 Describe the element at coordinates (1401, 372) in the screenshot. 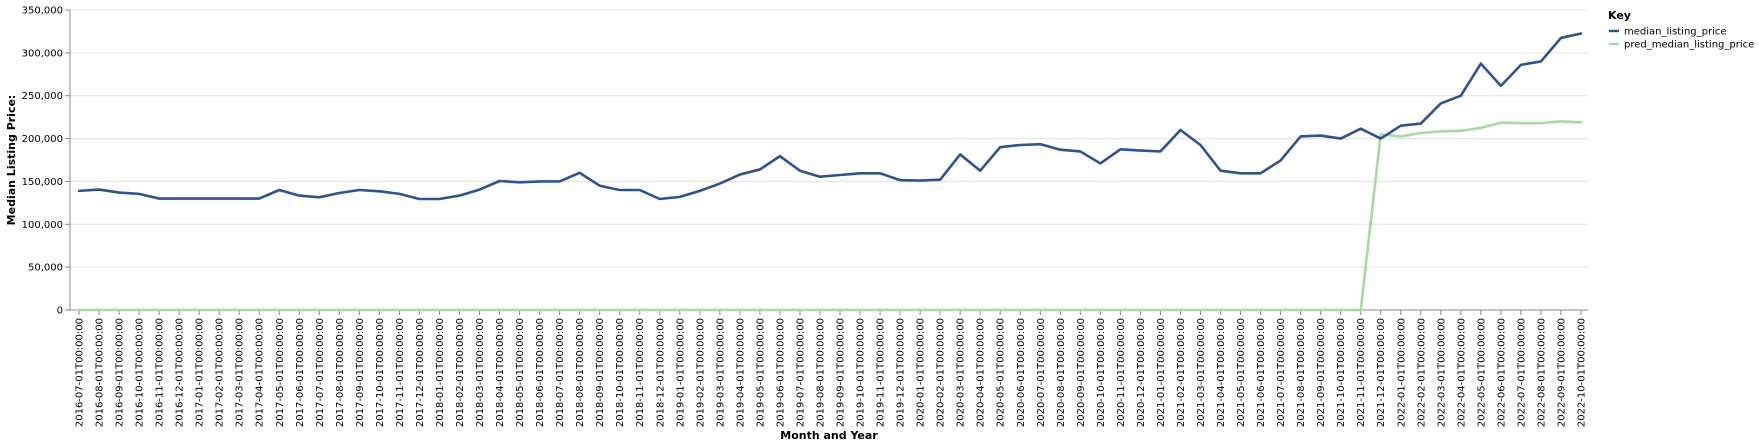

I see `x-tick-label: 2022-01-01T00:00:00` at that location.